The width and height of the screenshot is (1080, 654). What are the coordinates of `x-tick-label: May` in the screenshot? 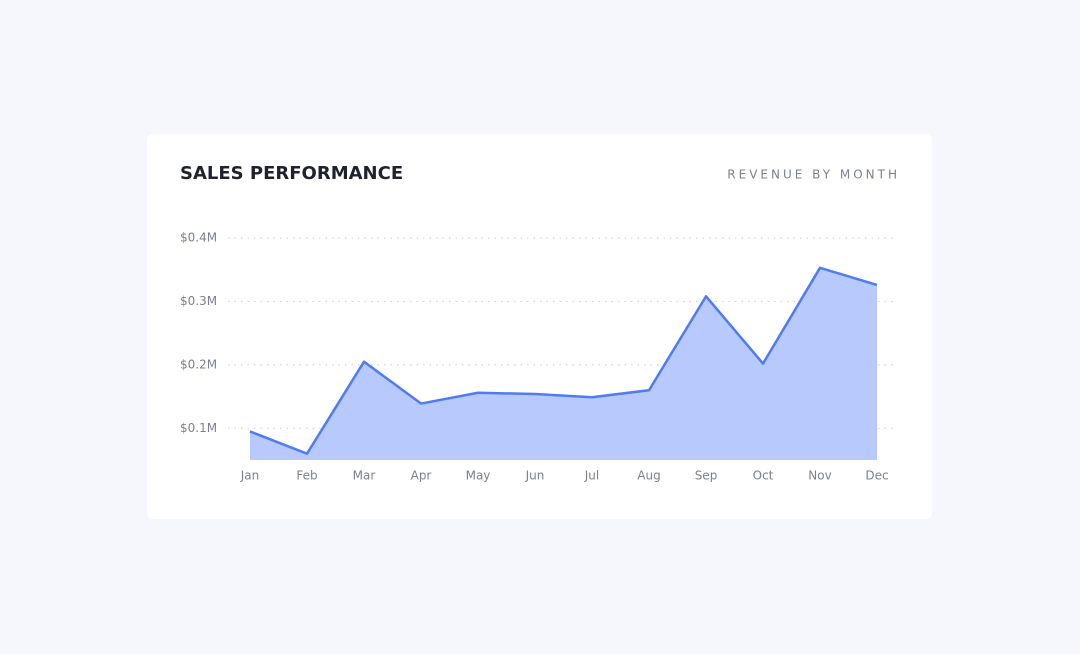 It's located at (478, 476).